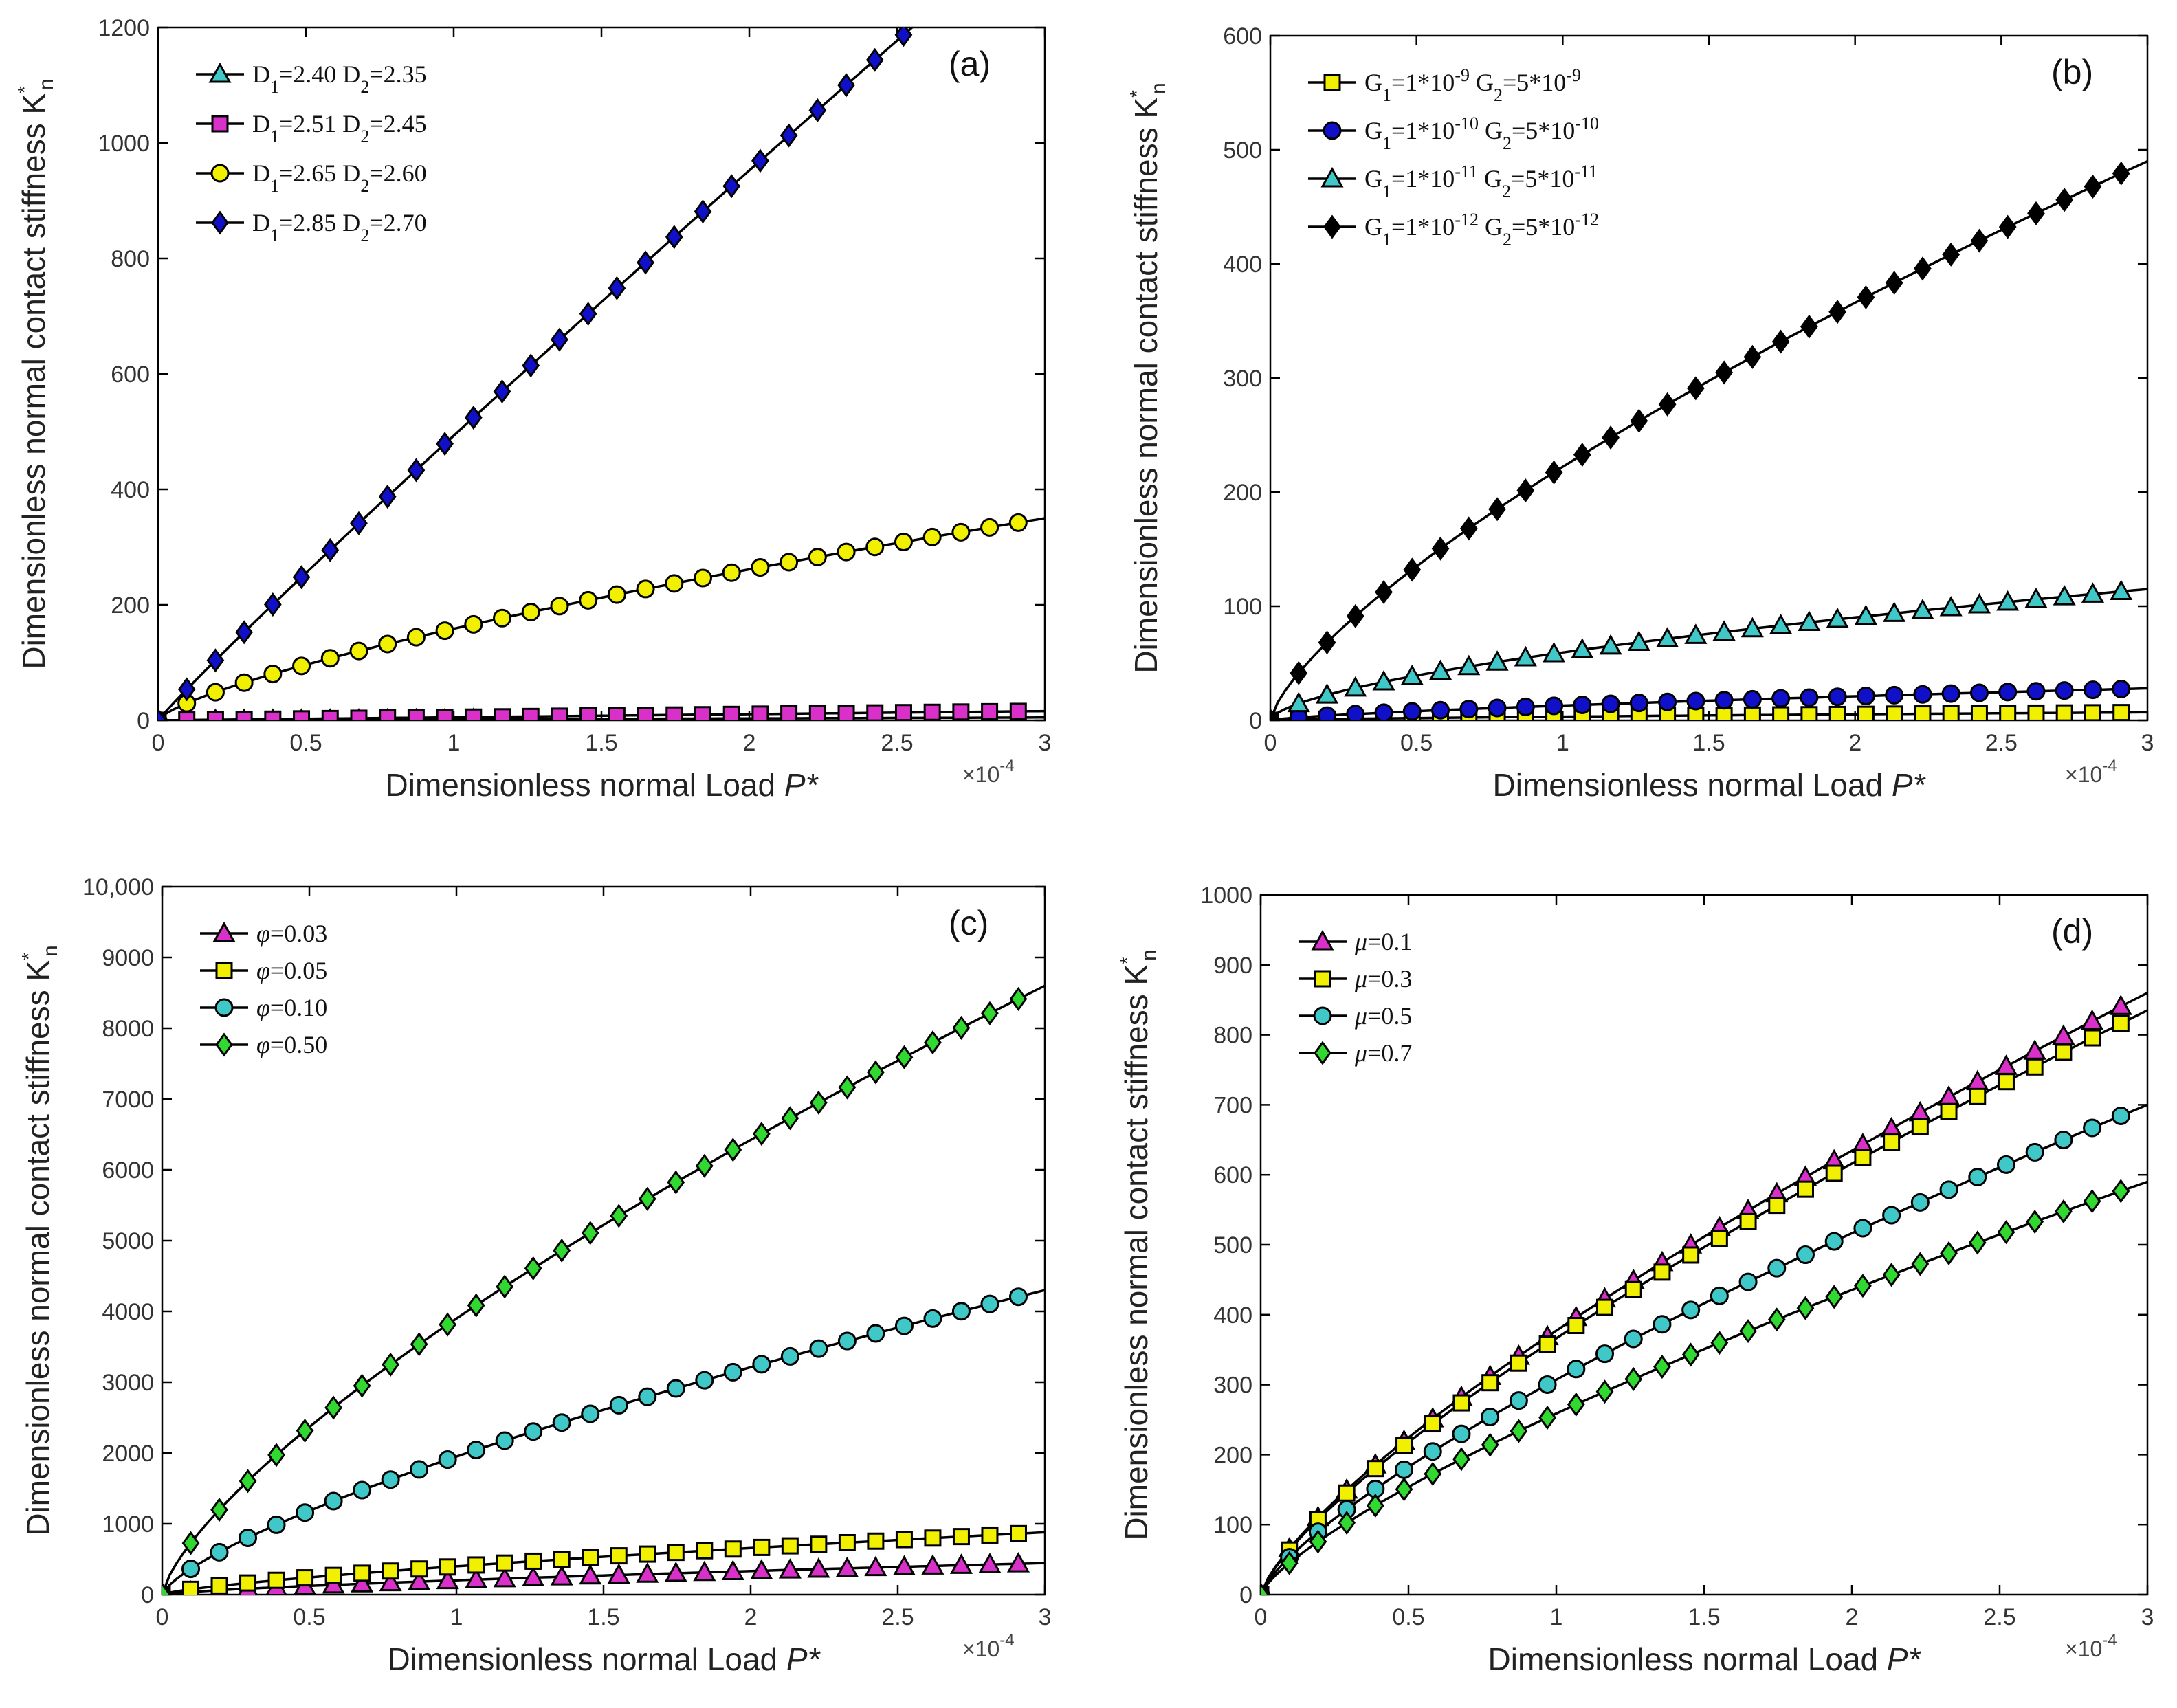  I want to click on legend-item: G1=1*10-11 G2=5*10-11, so click(1453, 181).